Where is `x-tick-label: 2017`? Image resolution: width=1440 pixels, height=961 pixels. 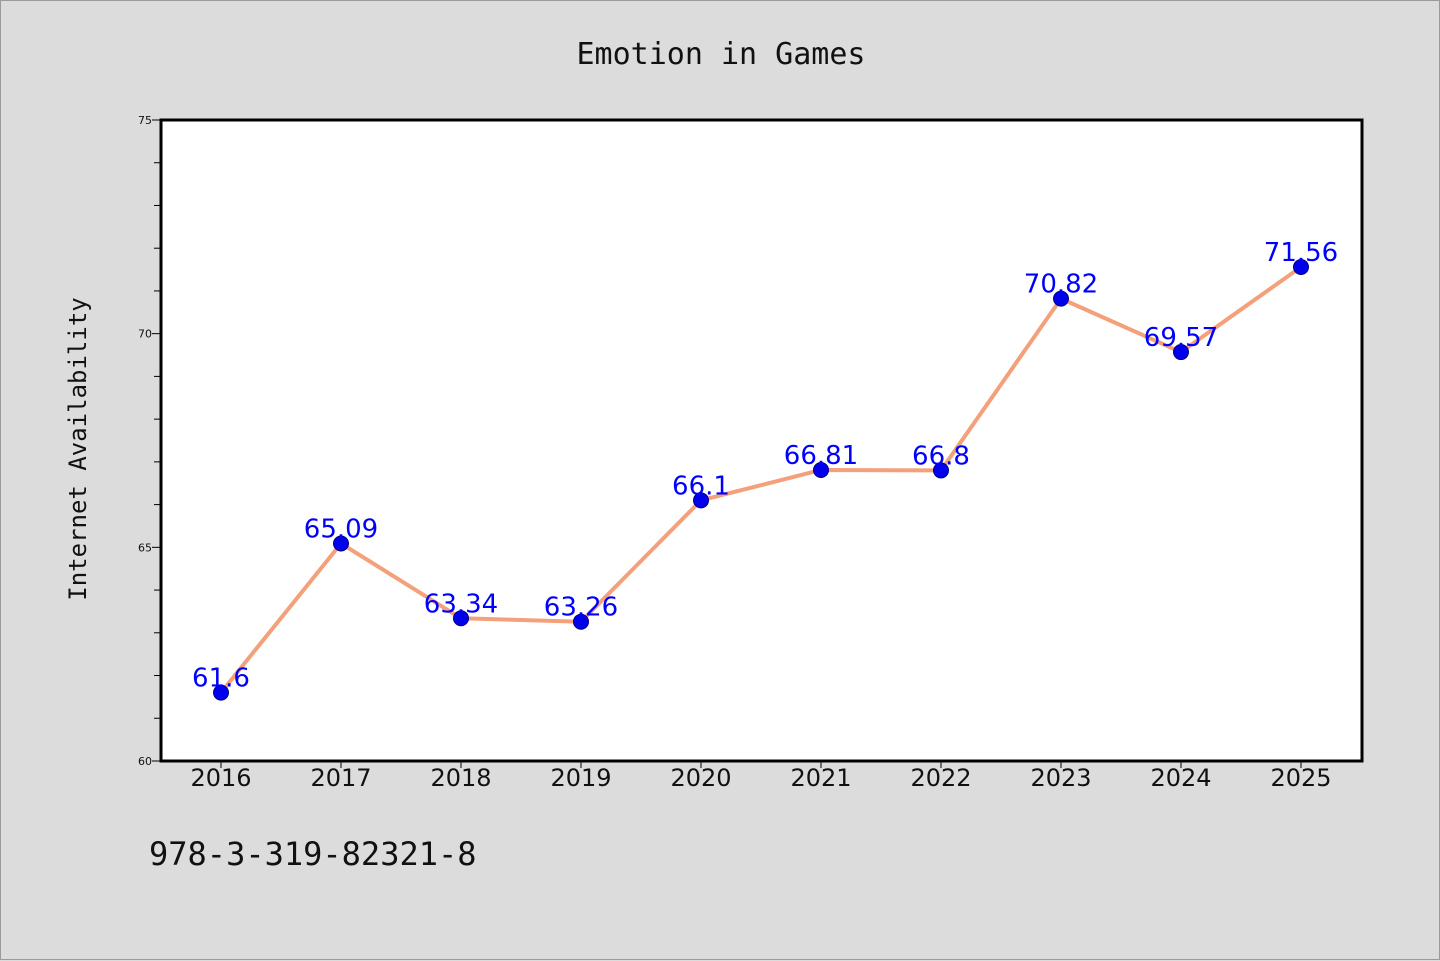
x-tick-label: 2017 is located at coordinates (340, 778).